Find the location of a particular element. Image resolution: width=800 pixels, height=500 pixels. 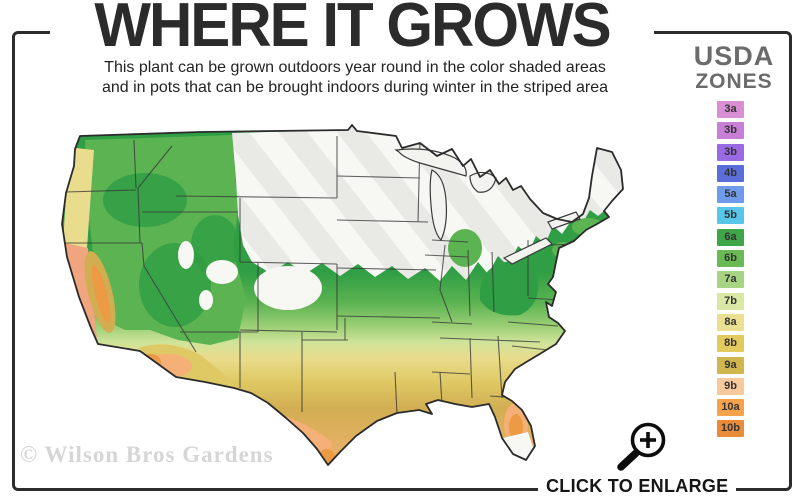

zone-chip-5a: 5a is located at coordinates (730, 195).